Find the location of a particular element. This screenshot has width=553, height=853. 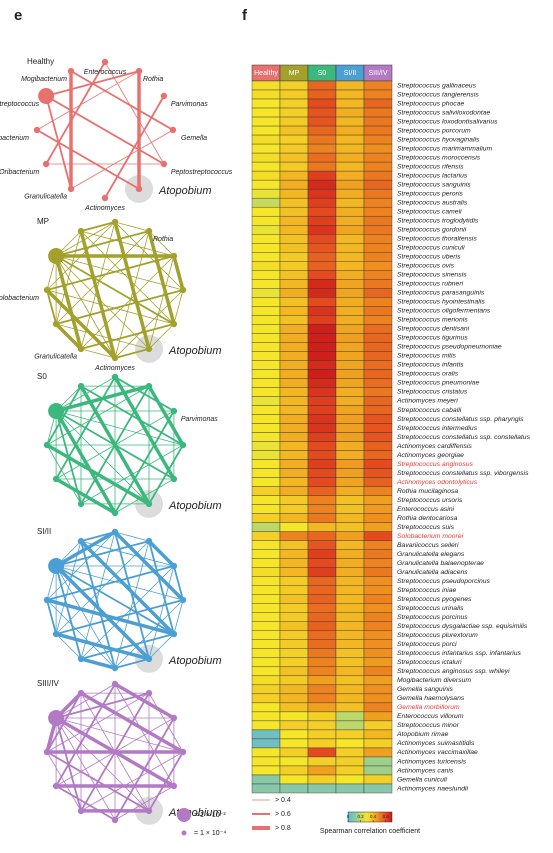

row-label: Actinomyces cardiffensis is located at coordinates (434, 446).